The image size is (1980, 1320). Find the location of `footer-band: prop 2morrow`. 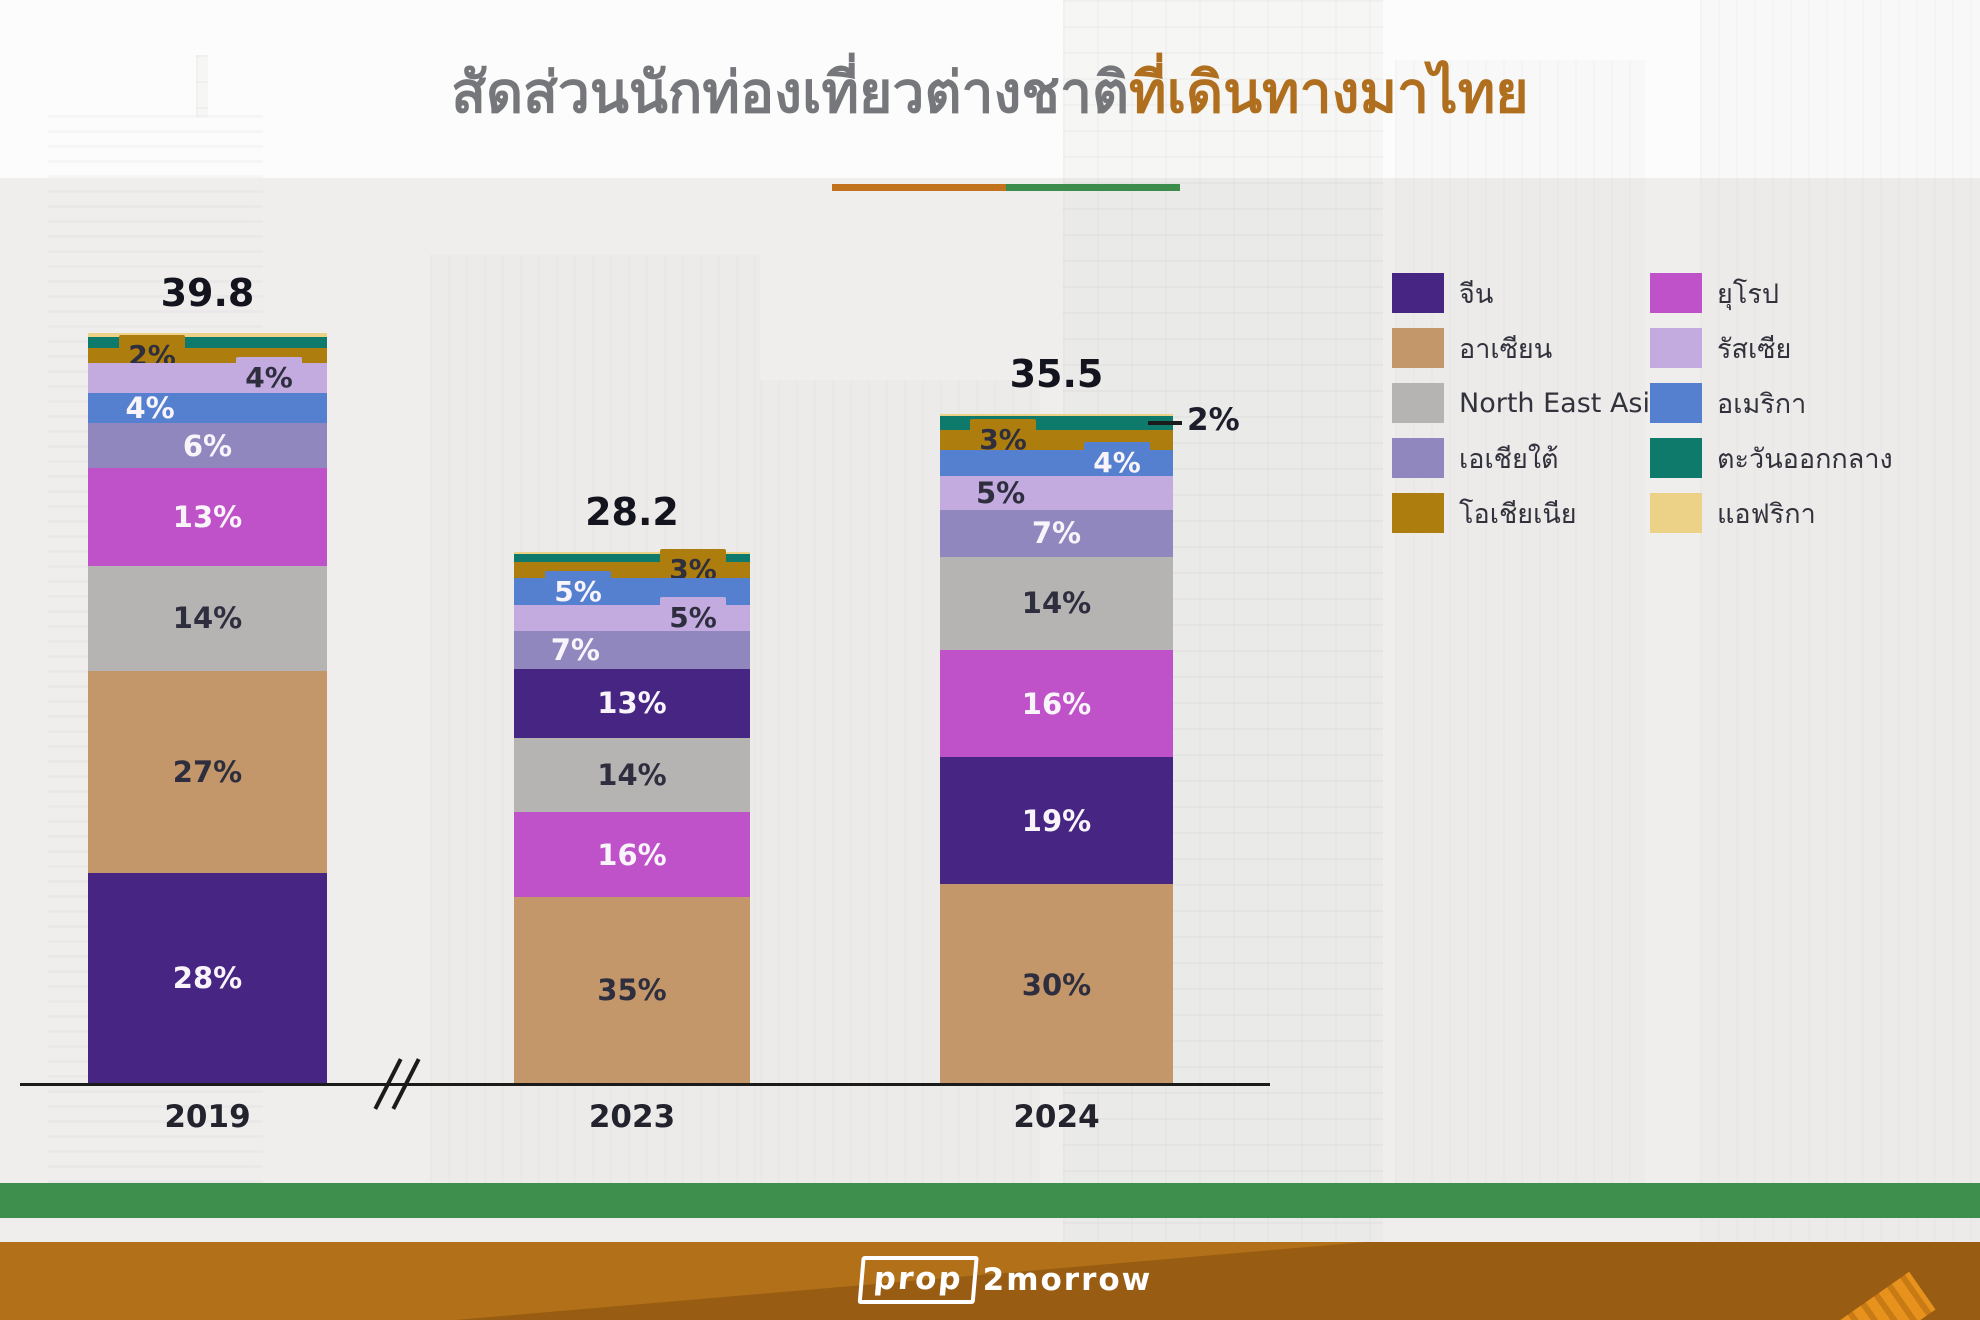

footer-band: prop 2morrow is located at coordinates (990, 1281).